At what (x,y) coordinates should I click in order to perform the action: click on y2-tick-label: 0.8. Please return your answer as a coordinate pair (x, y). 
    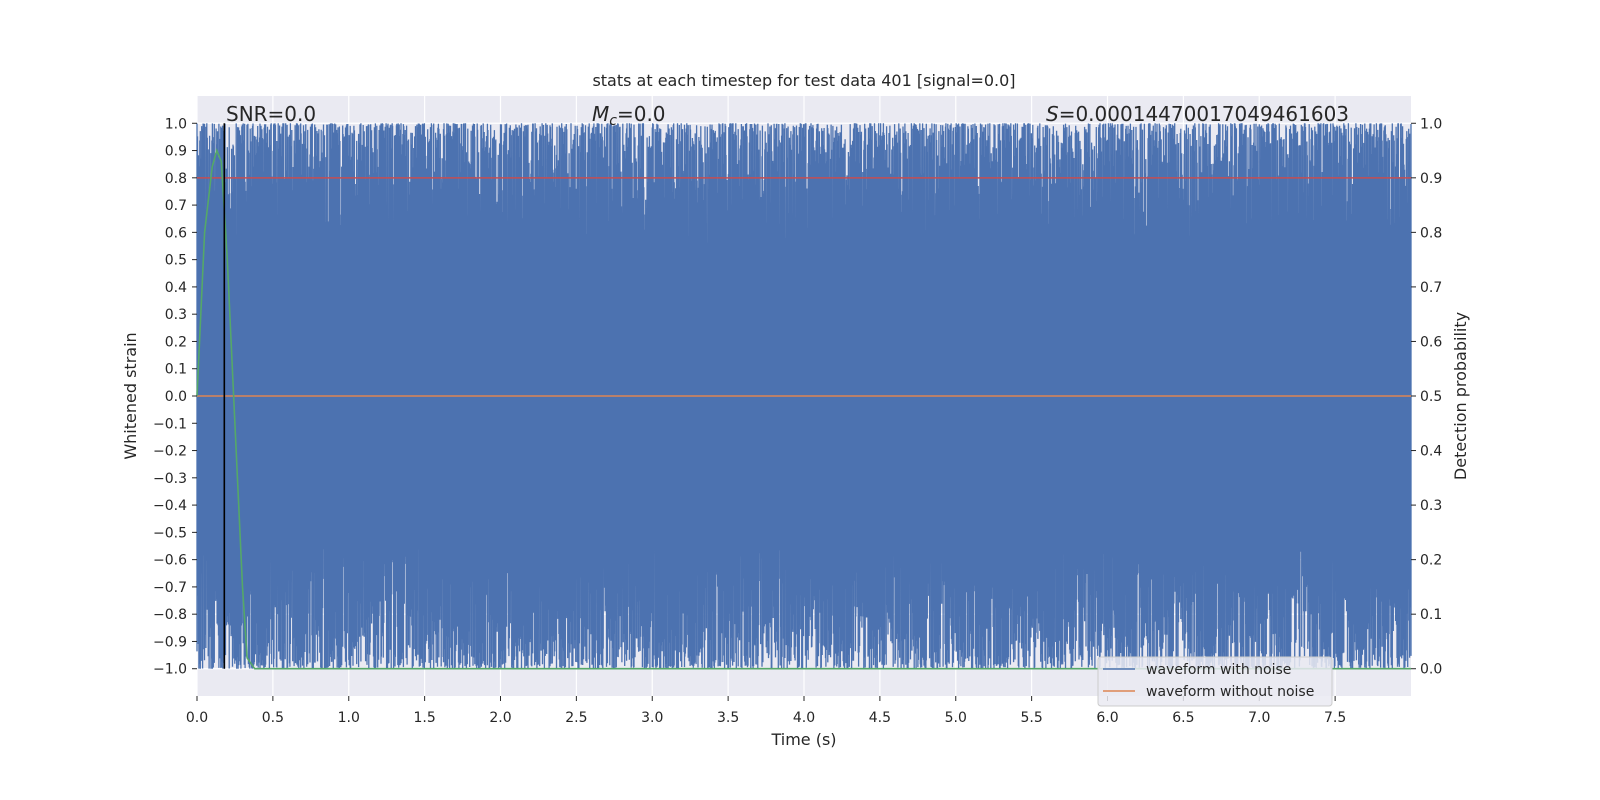
    Looking at the image, I should click on (1431, 233).